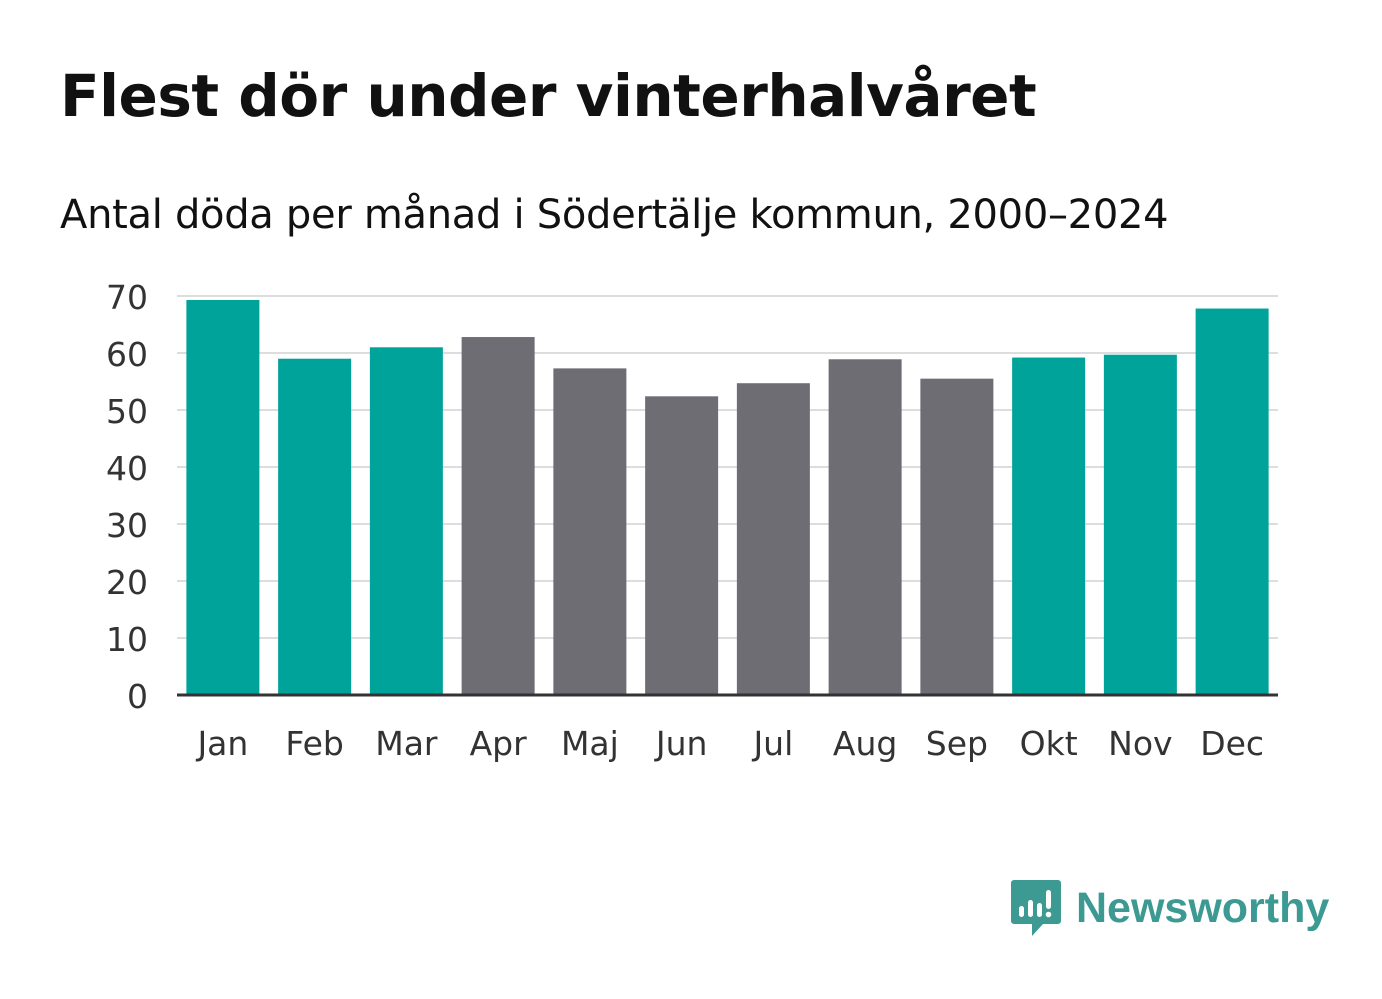 This screenshot has width=1382, height=999. What do you see at coordinates (314, 743) in the screenshot?
I see `x-tick-label: Feb` at bounding box center [314, 743].